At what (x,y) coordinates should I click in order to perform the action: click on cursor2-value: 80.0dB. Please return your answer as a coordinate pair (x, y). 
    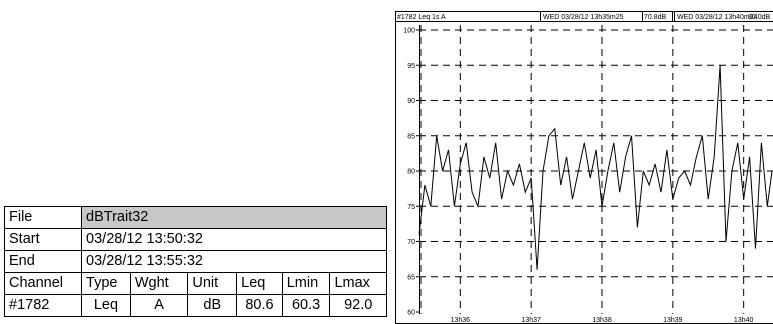
    Looking at the image, I should click on (759, 17).